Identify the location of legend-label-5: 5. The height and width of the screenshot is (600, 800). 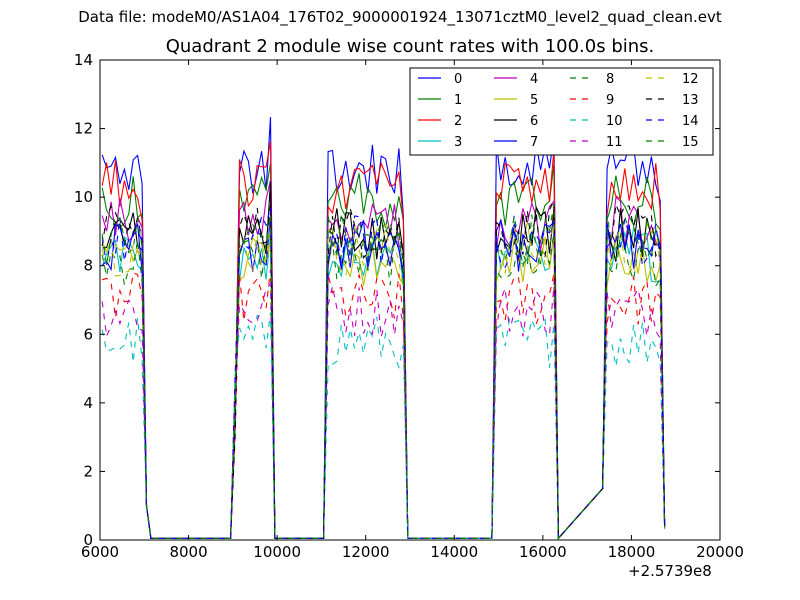
(534, 100).